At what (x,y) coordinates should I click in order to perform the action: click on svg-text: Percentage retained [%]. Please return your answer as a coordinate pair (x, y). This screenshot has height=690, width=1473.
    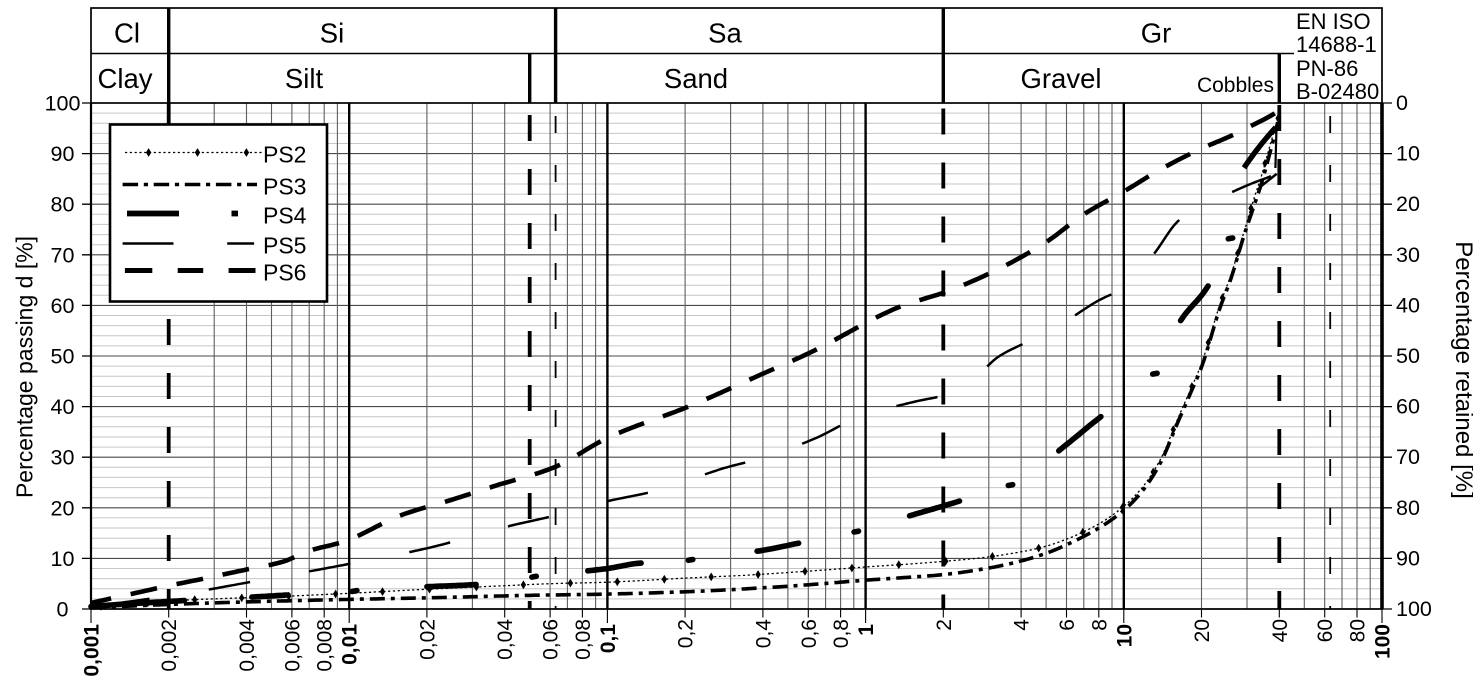
    Looking at the image, I should click on (1461, 370).